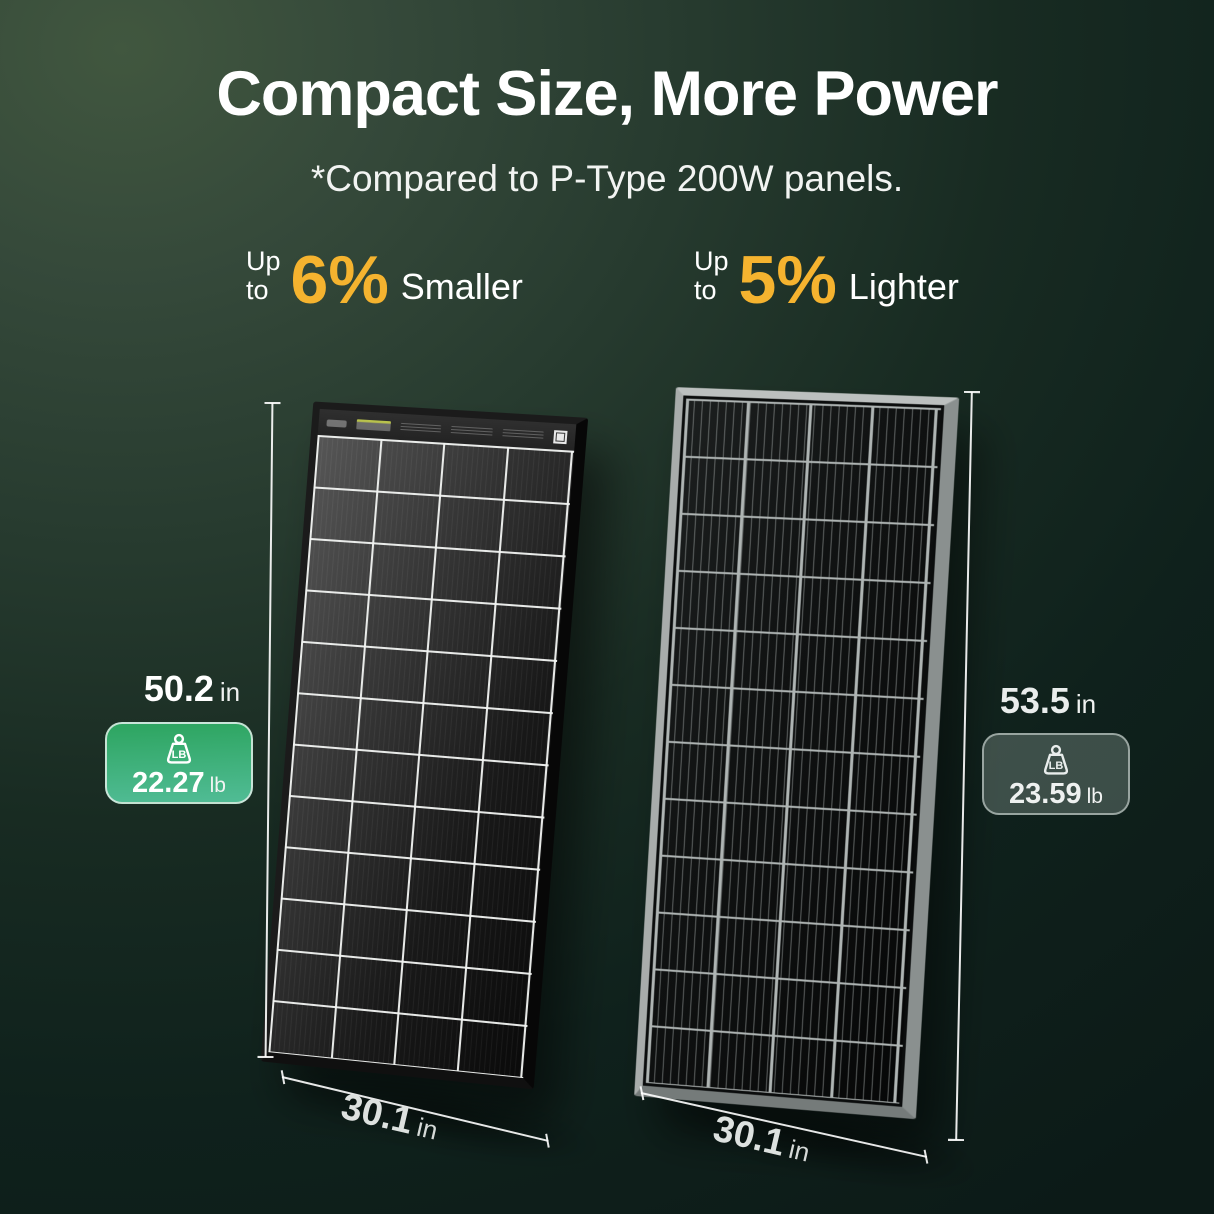 The width and height of the screenshot is (1214, 1214). Describe the element at coordinates (1056, 793) in the screenshot. I see `weight-value: 23.59 lb` at that location.